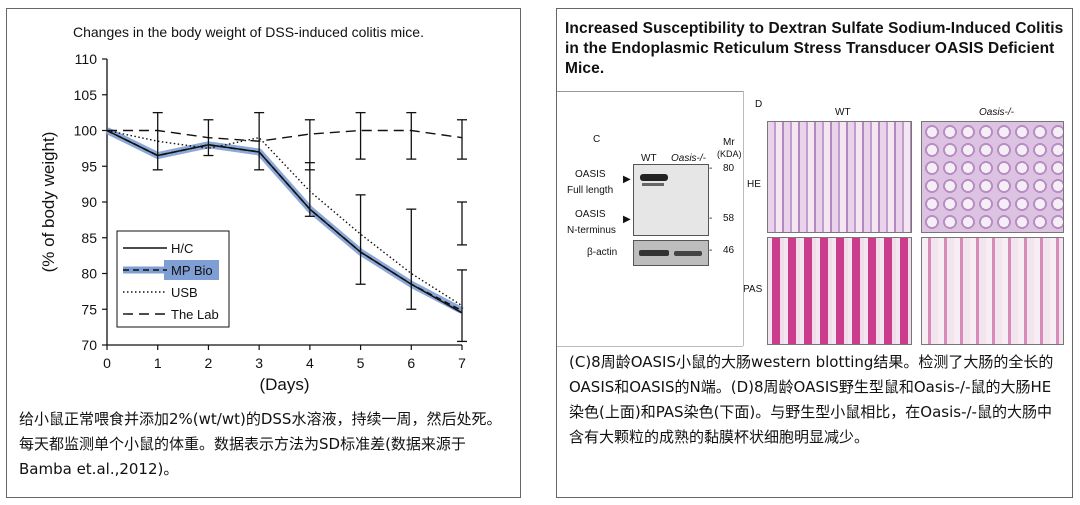 The width and height of the screenshot is (1080, 505). I want to click on row-pas-label: PAS, so click(753, 289).